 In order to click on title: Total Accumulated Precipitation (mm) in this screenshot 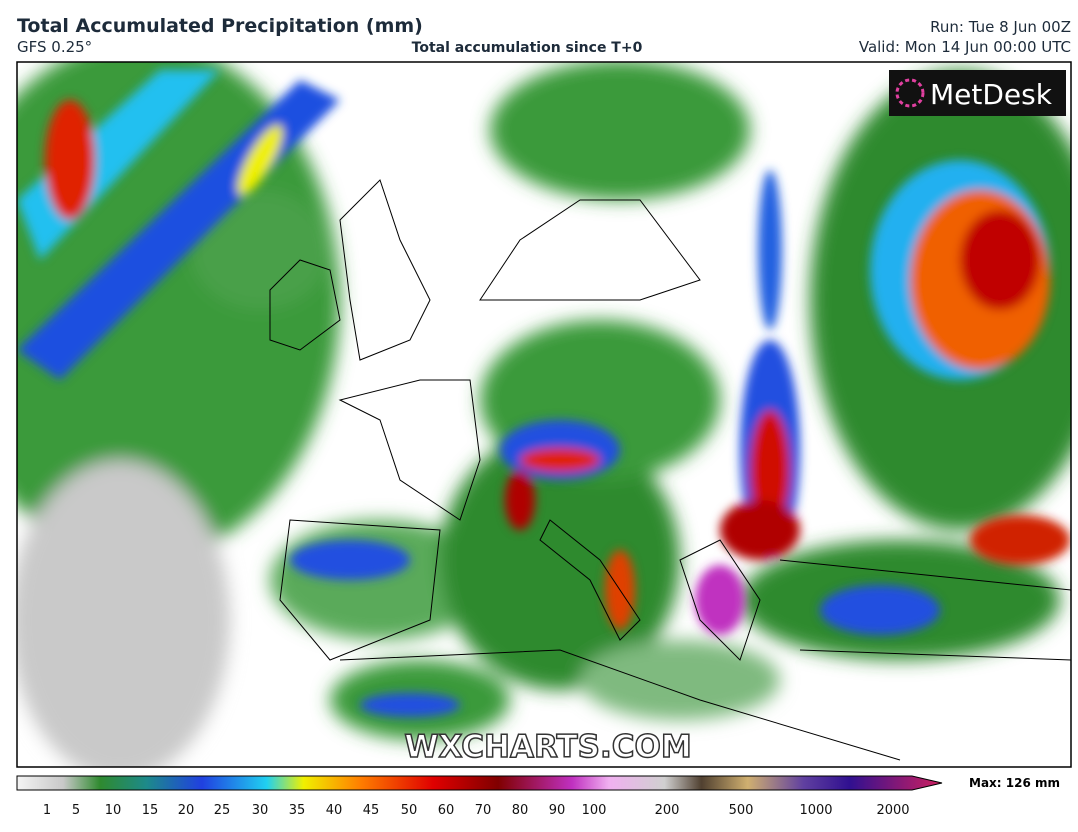, I will do `click(220, 26)`.